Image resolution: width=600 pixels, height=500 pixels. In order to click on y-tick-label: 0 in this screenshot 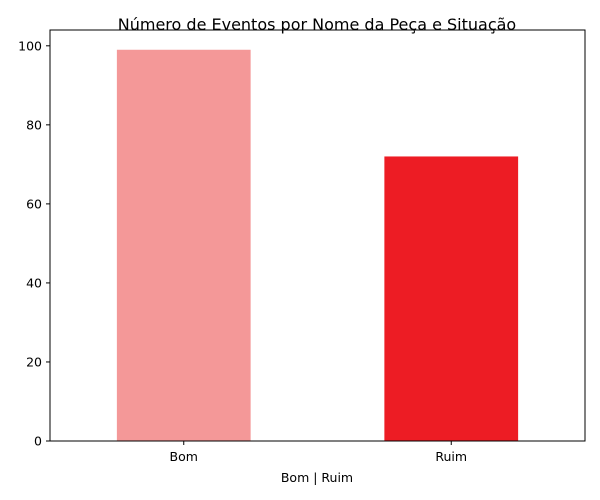, I will do `click(38, 441)`.